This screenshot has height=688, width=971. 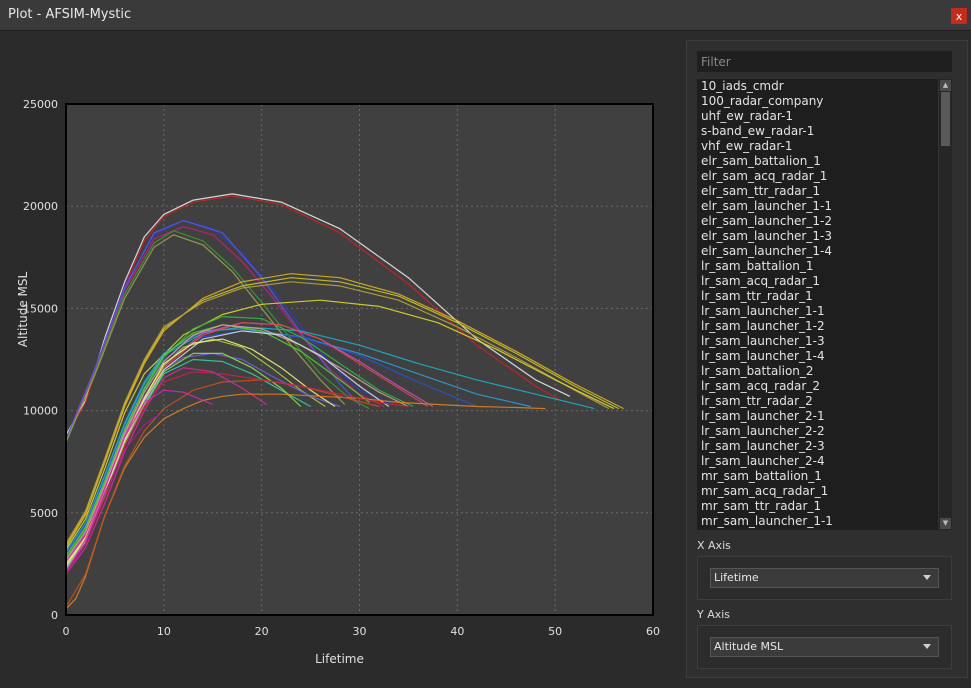 I want to click on y-axis-selected: Altitude MSL, so click(x=749, y=646).